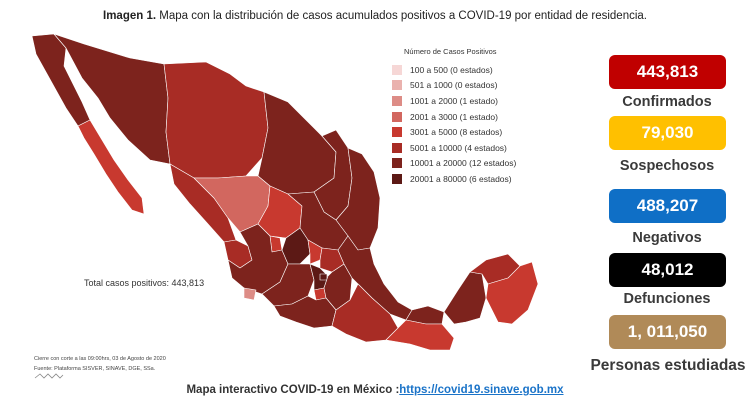 This screenshot has width=750, height=403. Describe the element at coordinates (454, 117) in the screenshot. I see `legend-label: 2001 a 3000 (1 estado)` at that location.